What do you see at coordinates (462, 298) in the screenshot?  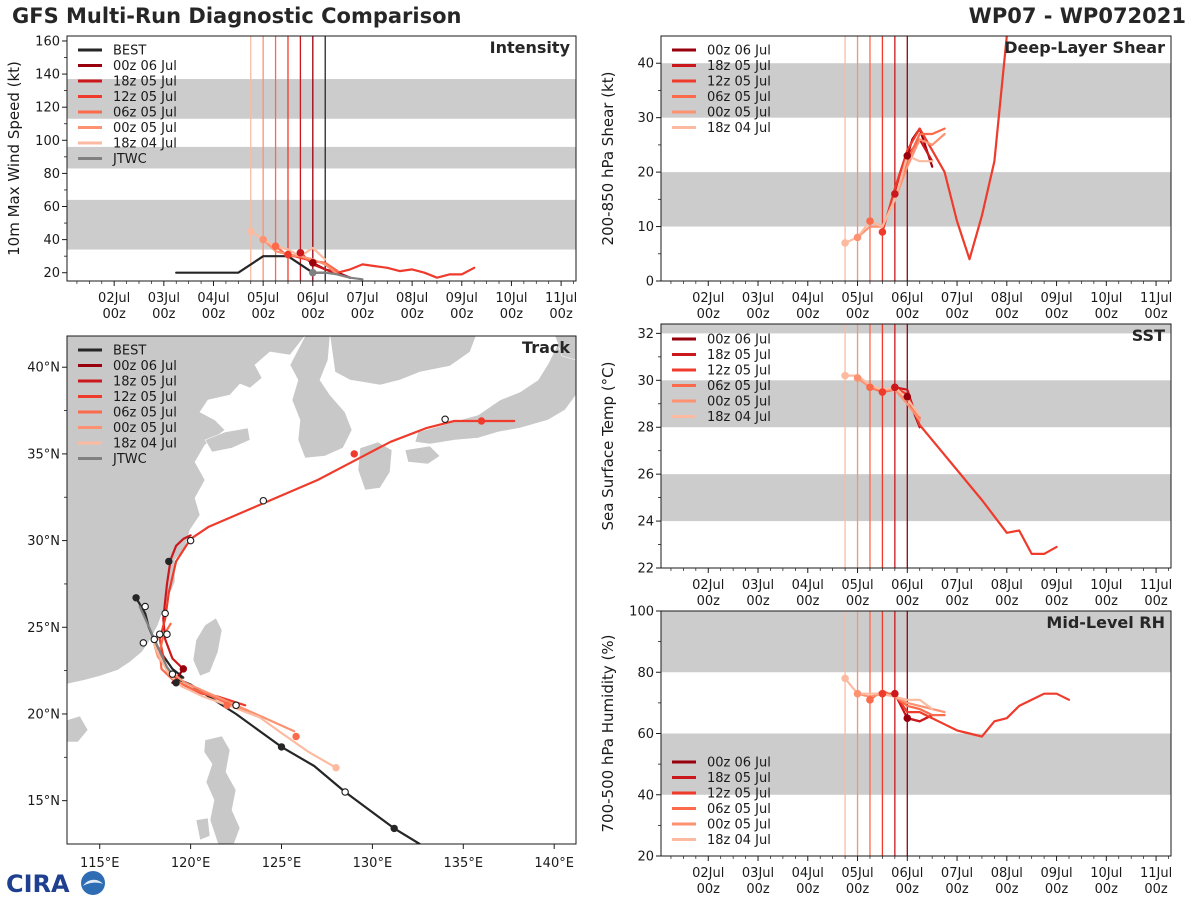 I see `intensity-xtick-label: 09Jul` at bounding box center [462, 298].